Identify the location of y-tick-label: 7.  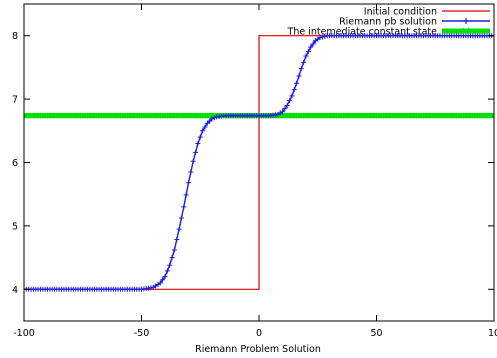
(15, 100).